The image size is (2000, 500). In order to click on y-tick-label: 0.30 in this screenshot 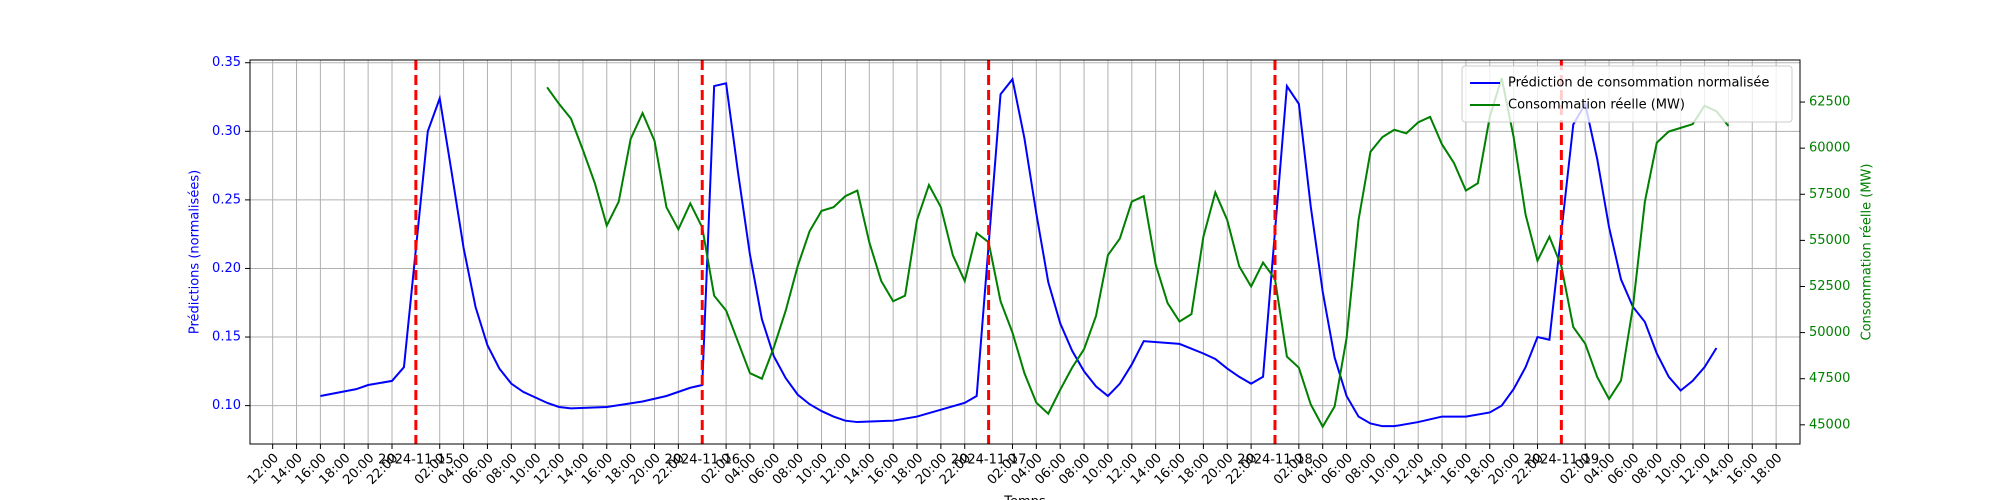, I will do `click(226, 131)`.